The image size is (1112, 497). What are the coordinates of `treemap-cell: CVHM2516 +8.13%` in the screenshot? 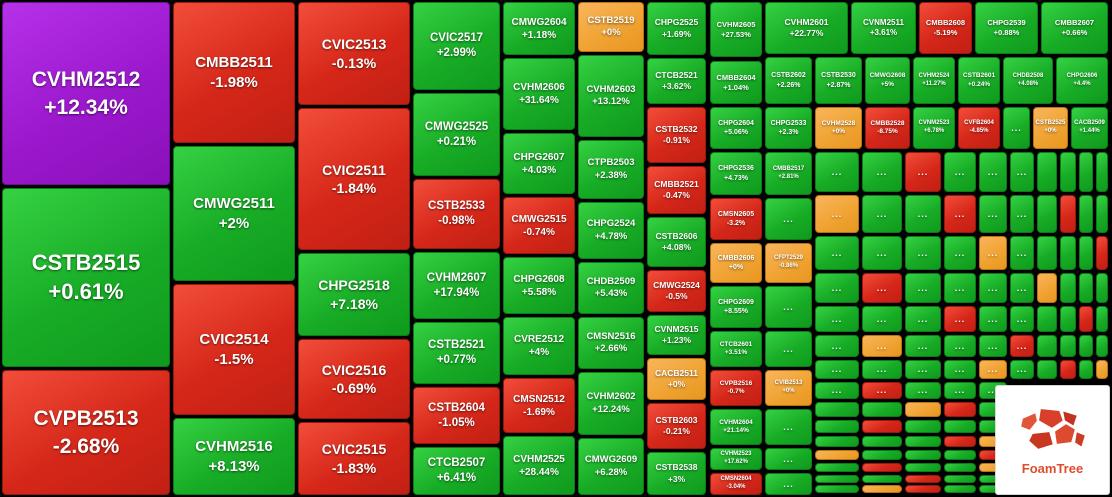 It's located at (234, 456).